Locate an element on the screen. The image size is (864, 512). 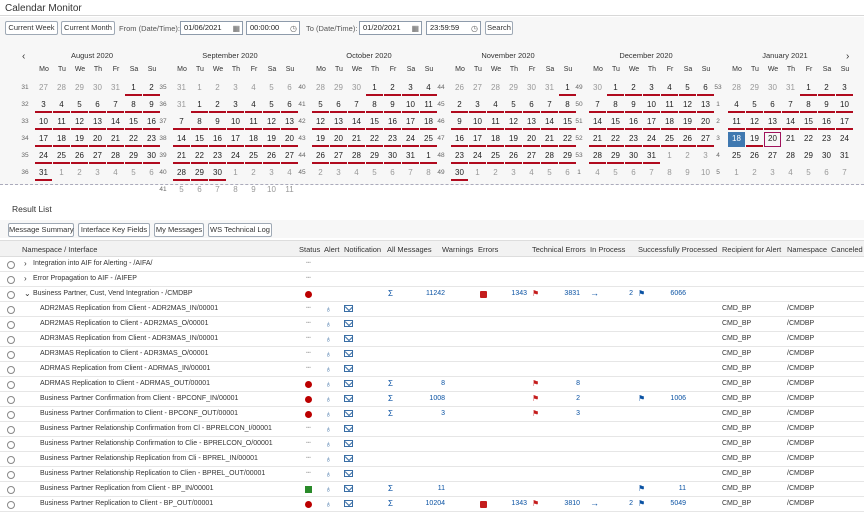
message-summary-button: Message Summary is located at coordinates (41, 230).